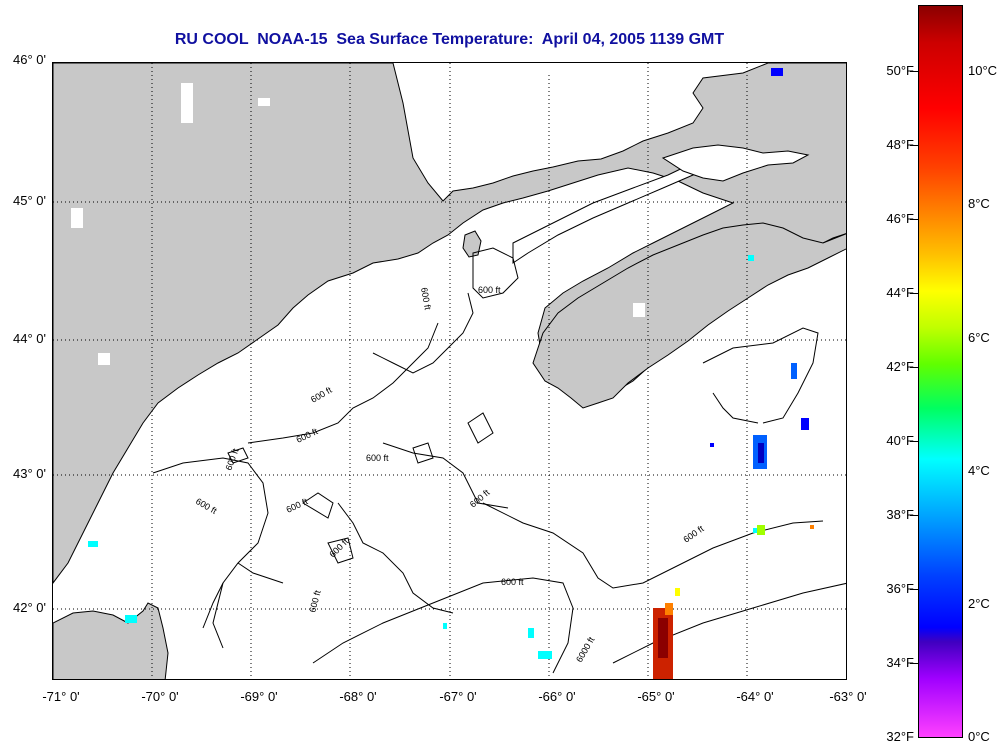 The height and width of the screenshot is (754, 1008). I want to click on temperature-colorbar, so click(940, 371).